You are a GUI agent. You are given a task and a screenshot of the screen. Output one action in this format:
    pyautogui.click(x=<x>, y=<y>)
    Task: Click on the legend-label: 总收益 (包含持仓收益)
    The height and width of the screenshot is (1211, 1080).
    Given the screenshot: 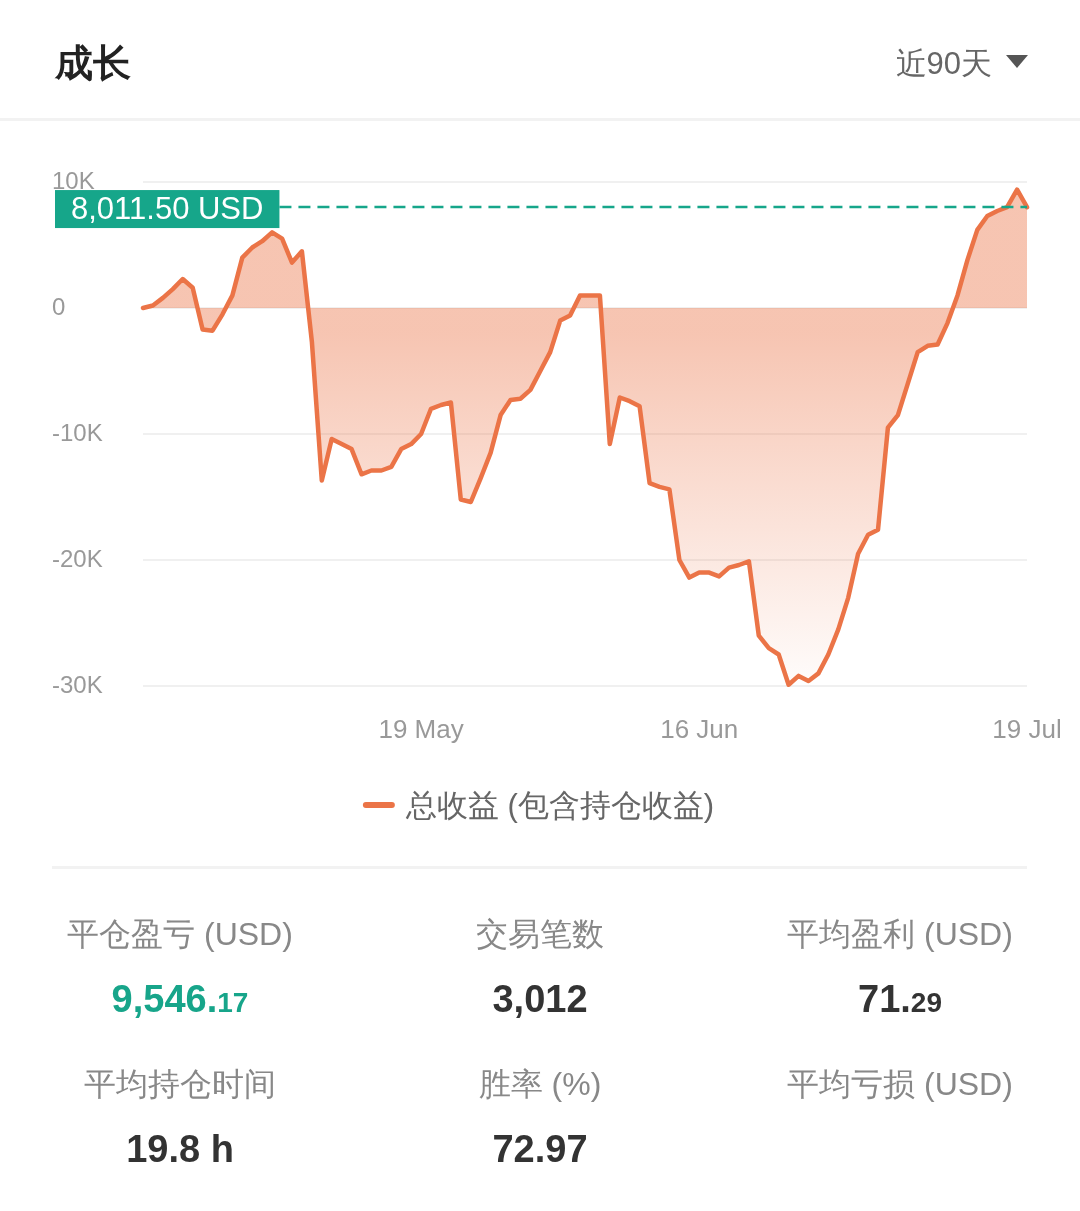 What is the action you would take?
    pyautogui.click(x=559, y=805)
    